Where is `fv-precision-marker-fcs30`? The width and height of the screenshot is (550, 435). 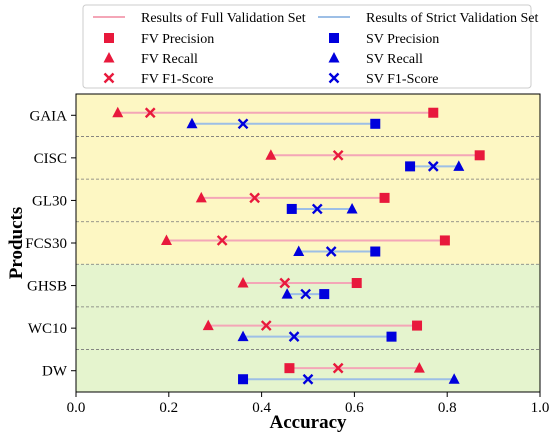 fv-precision-marker-fcs30 is located at coordinates (444, 240).